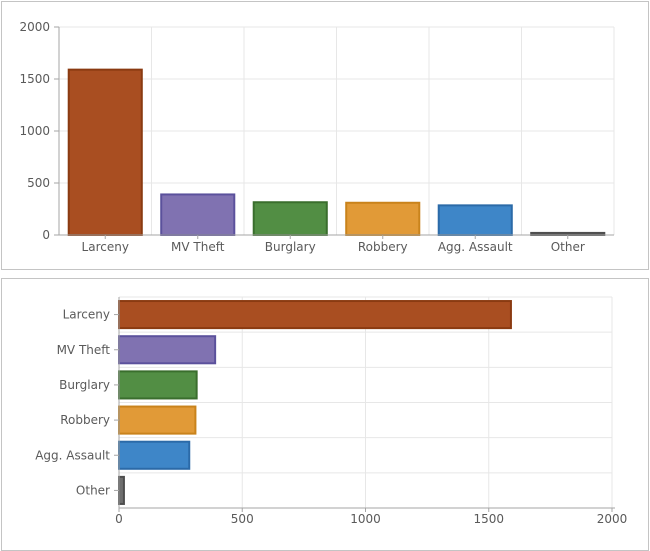  What do you see at coordinates (34, 131) in the screenshot?
I see `y-tick-label: 1000` at bounding box center [34, 131].